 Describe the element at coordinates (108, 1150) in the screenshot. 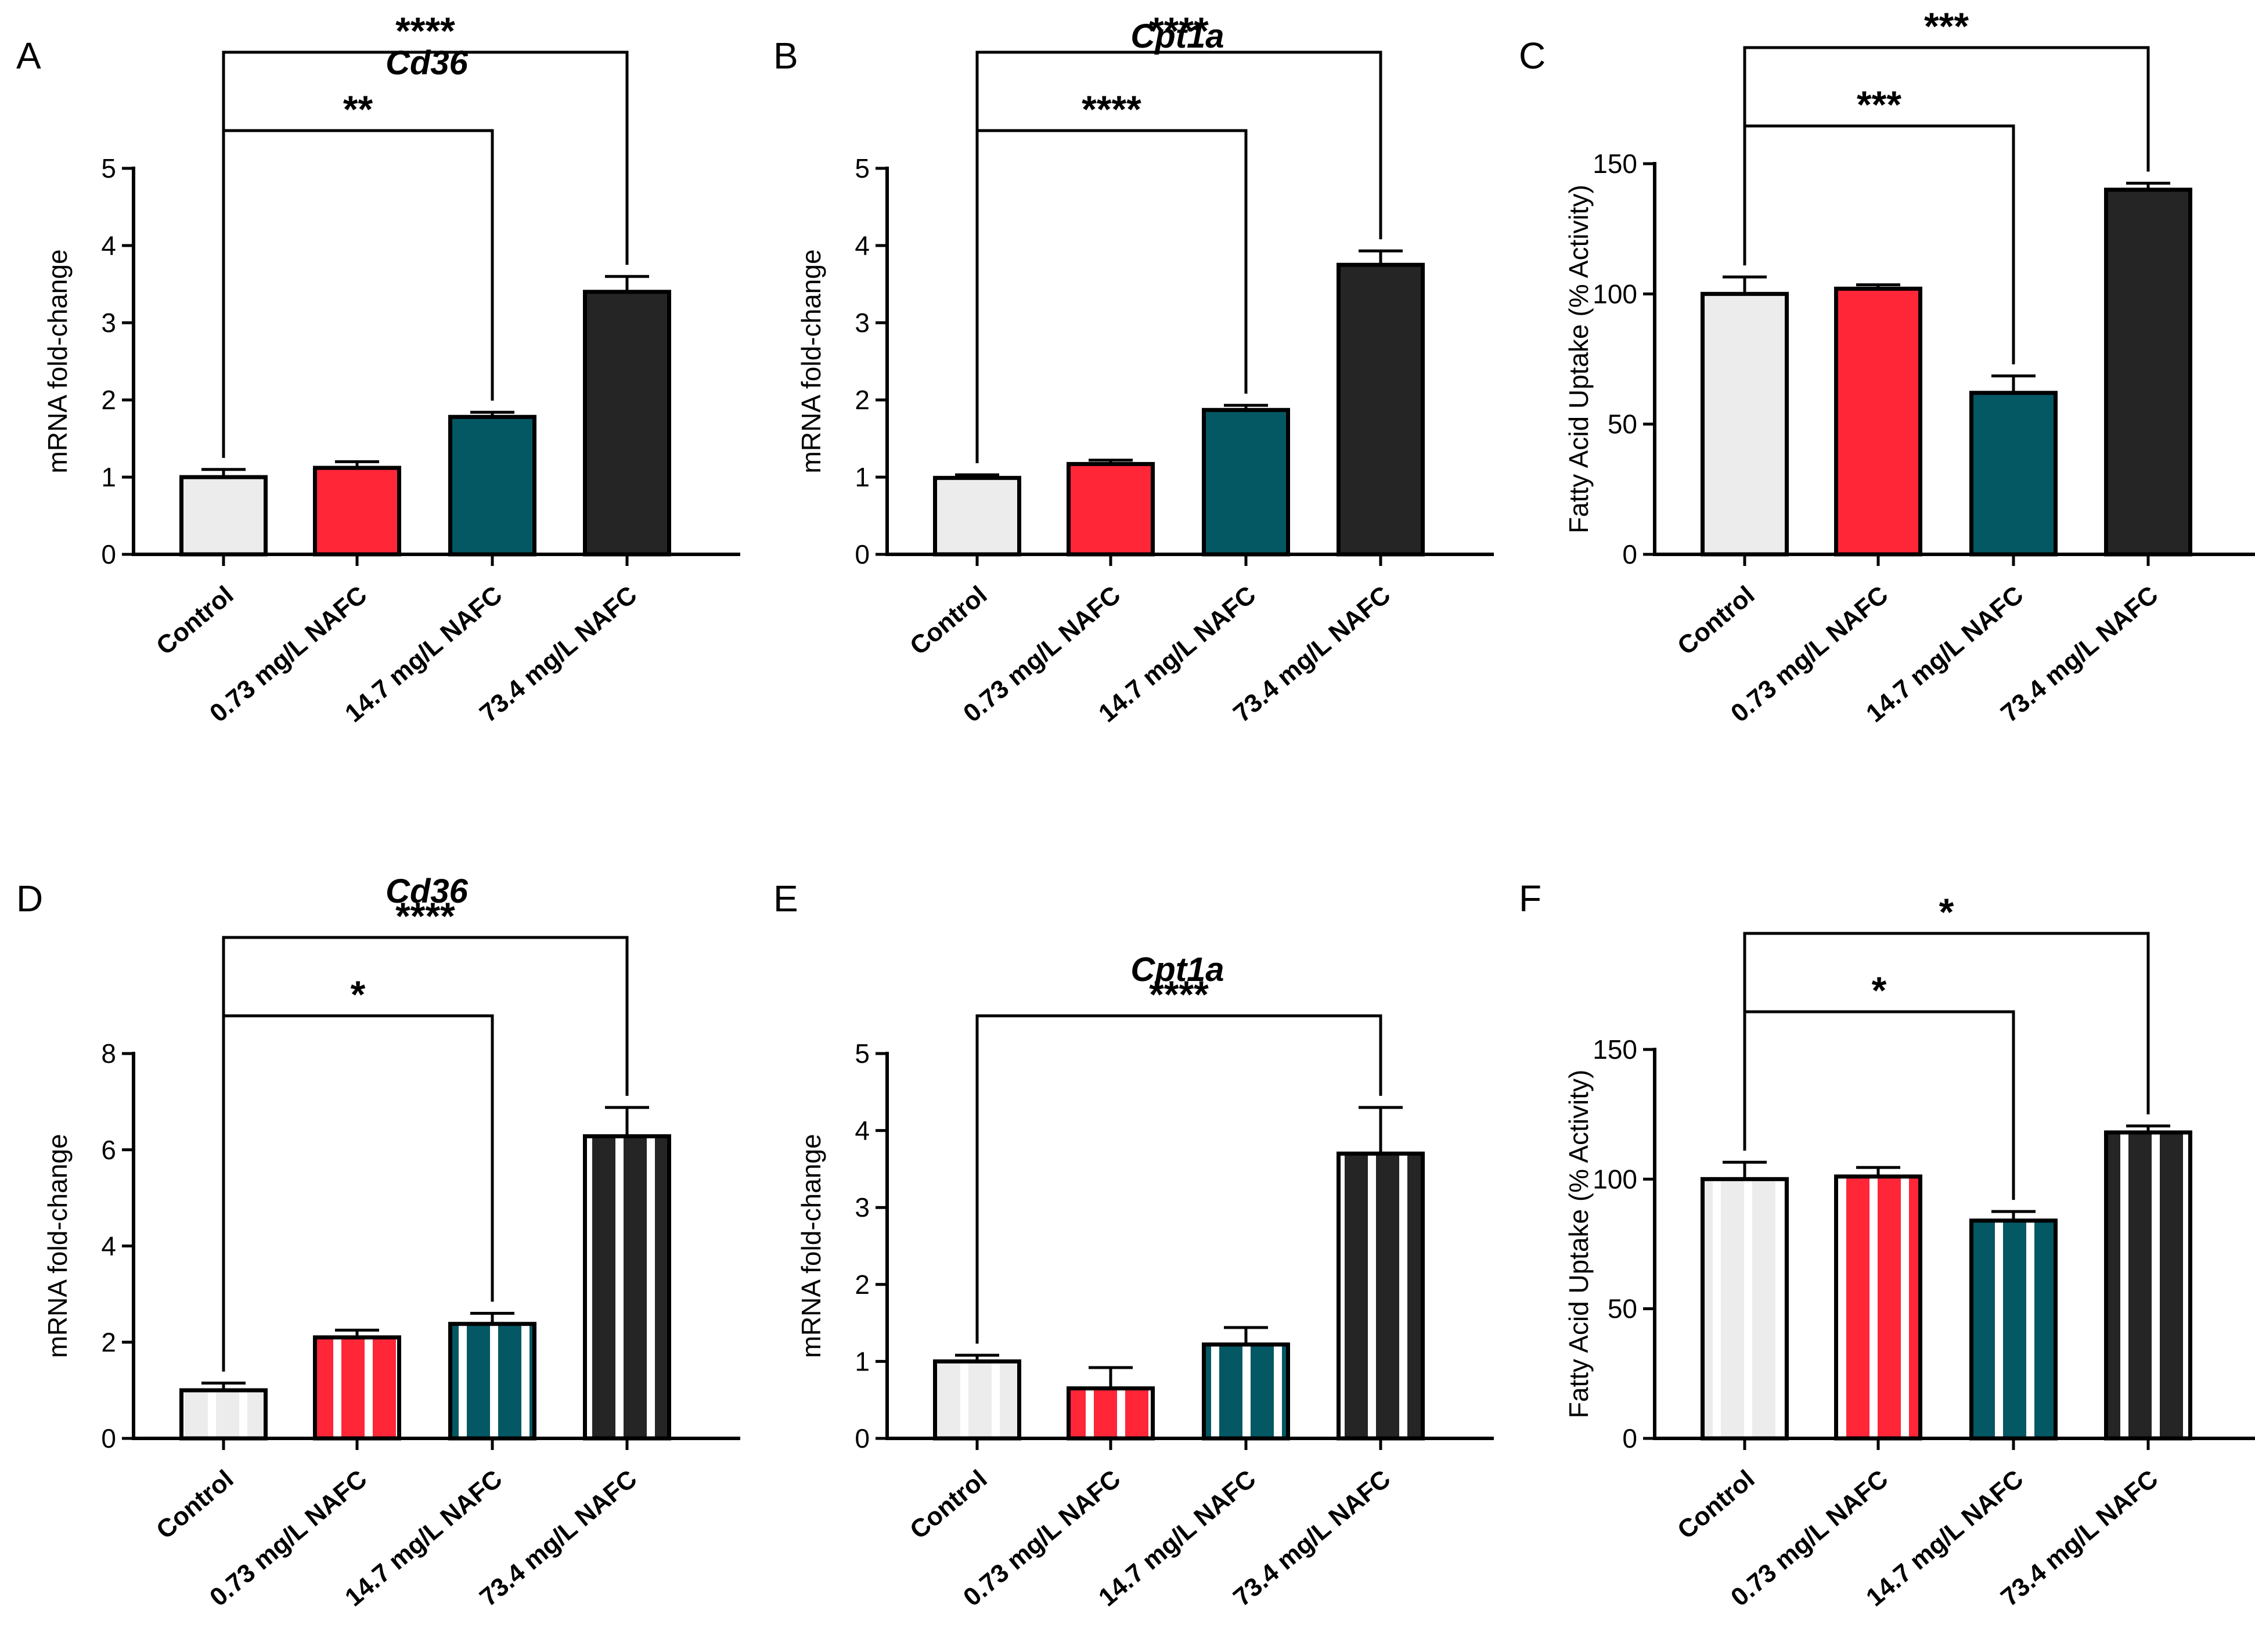

I see `y-tick-label: 6` at that location.